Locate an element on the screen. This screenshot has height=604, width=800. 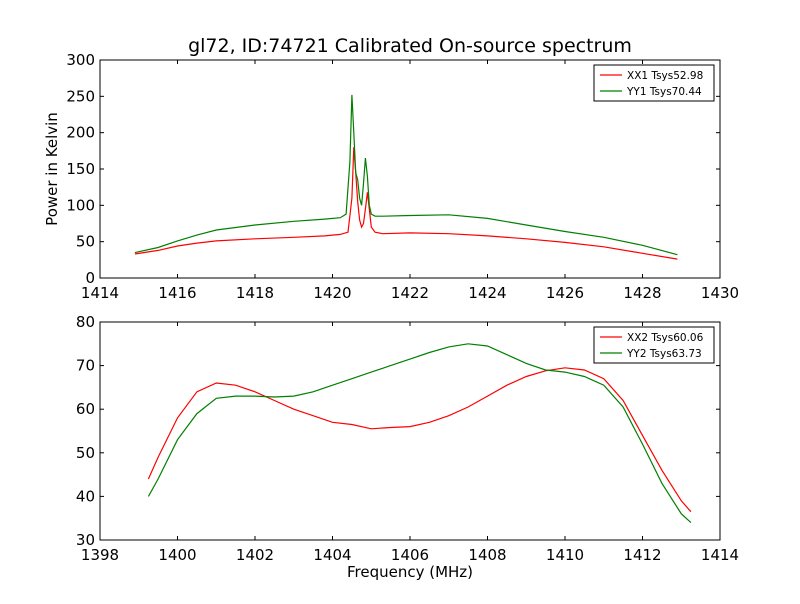
y-tick-label: 30 is located at coordinates (85, 540).